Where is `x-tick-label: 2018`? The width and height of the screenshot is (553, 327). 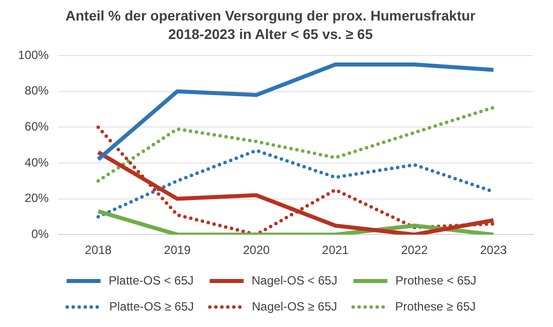 x-tick-label: 2018 is located at coordinates (98, 250).